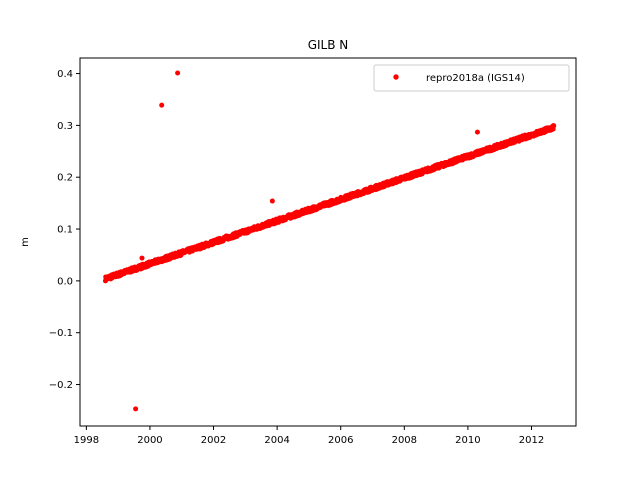 This screenshot has height=480, width=640. I want to click on x-tick-label: 2010, so click(467, 440).